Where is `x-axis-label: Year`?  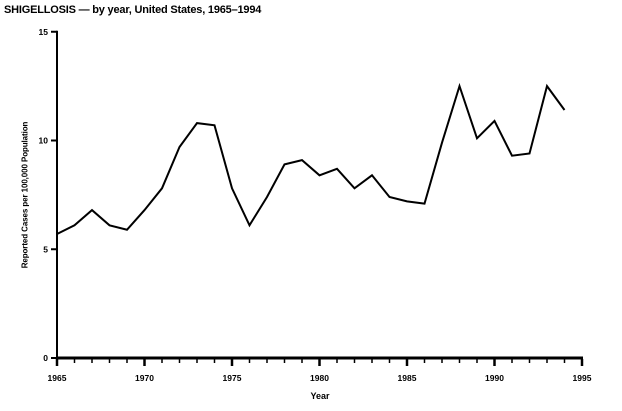
x-axis-label: Year is located at coordinates (320, 396).